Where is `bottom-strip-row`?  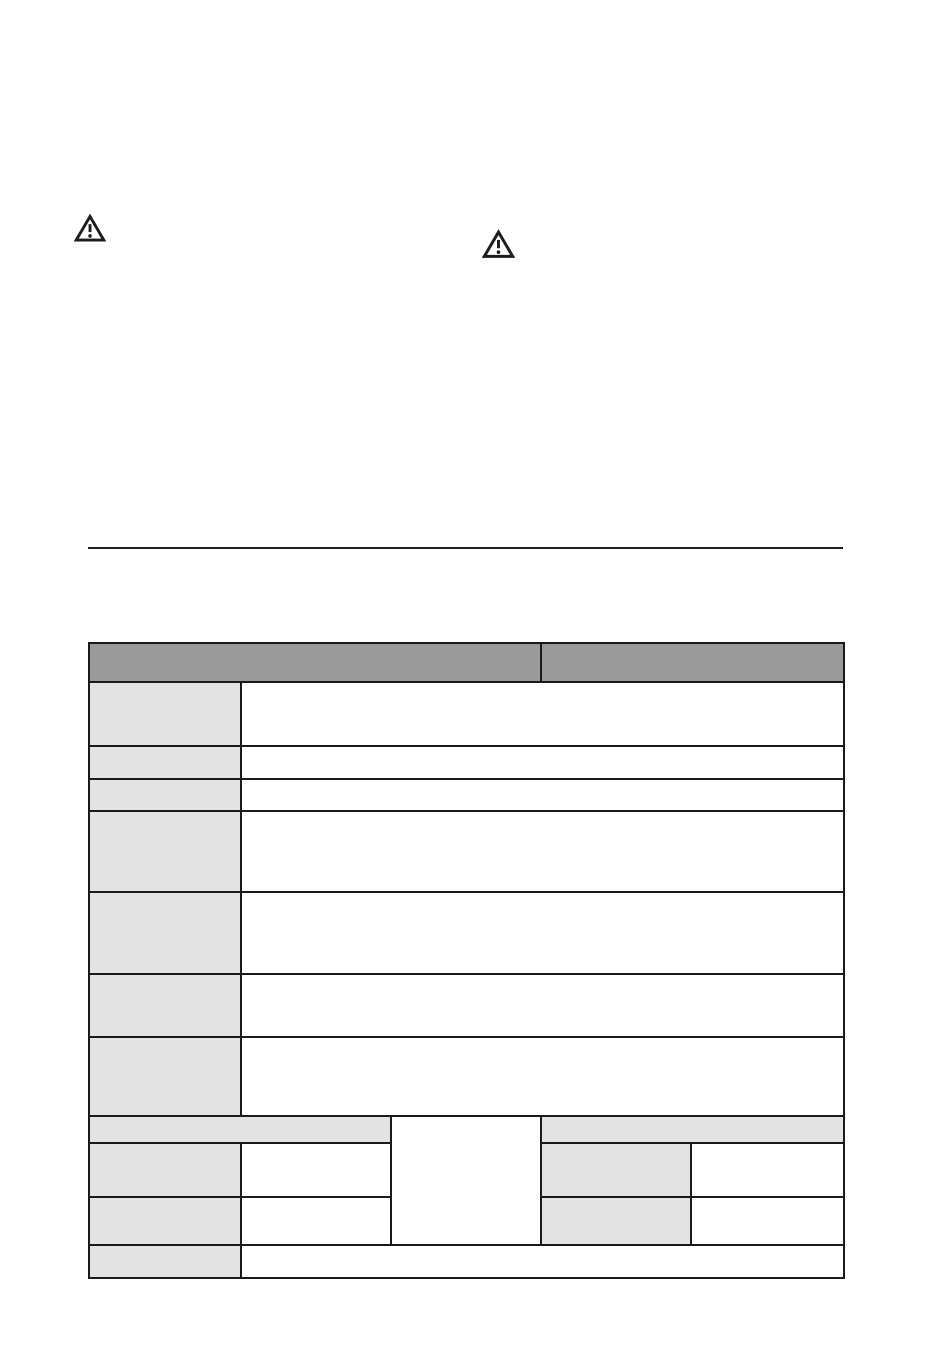 bottom-strip-row is located at coordinates (467, 1180).